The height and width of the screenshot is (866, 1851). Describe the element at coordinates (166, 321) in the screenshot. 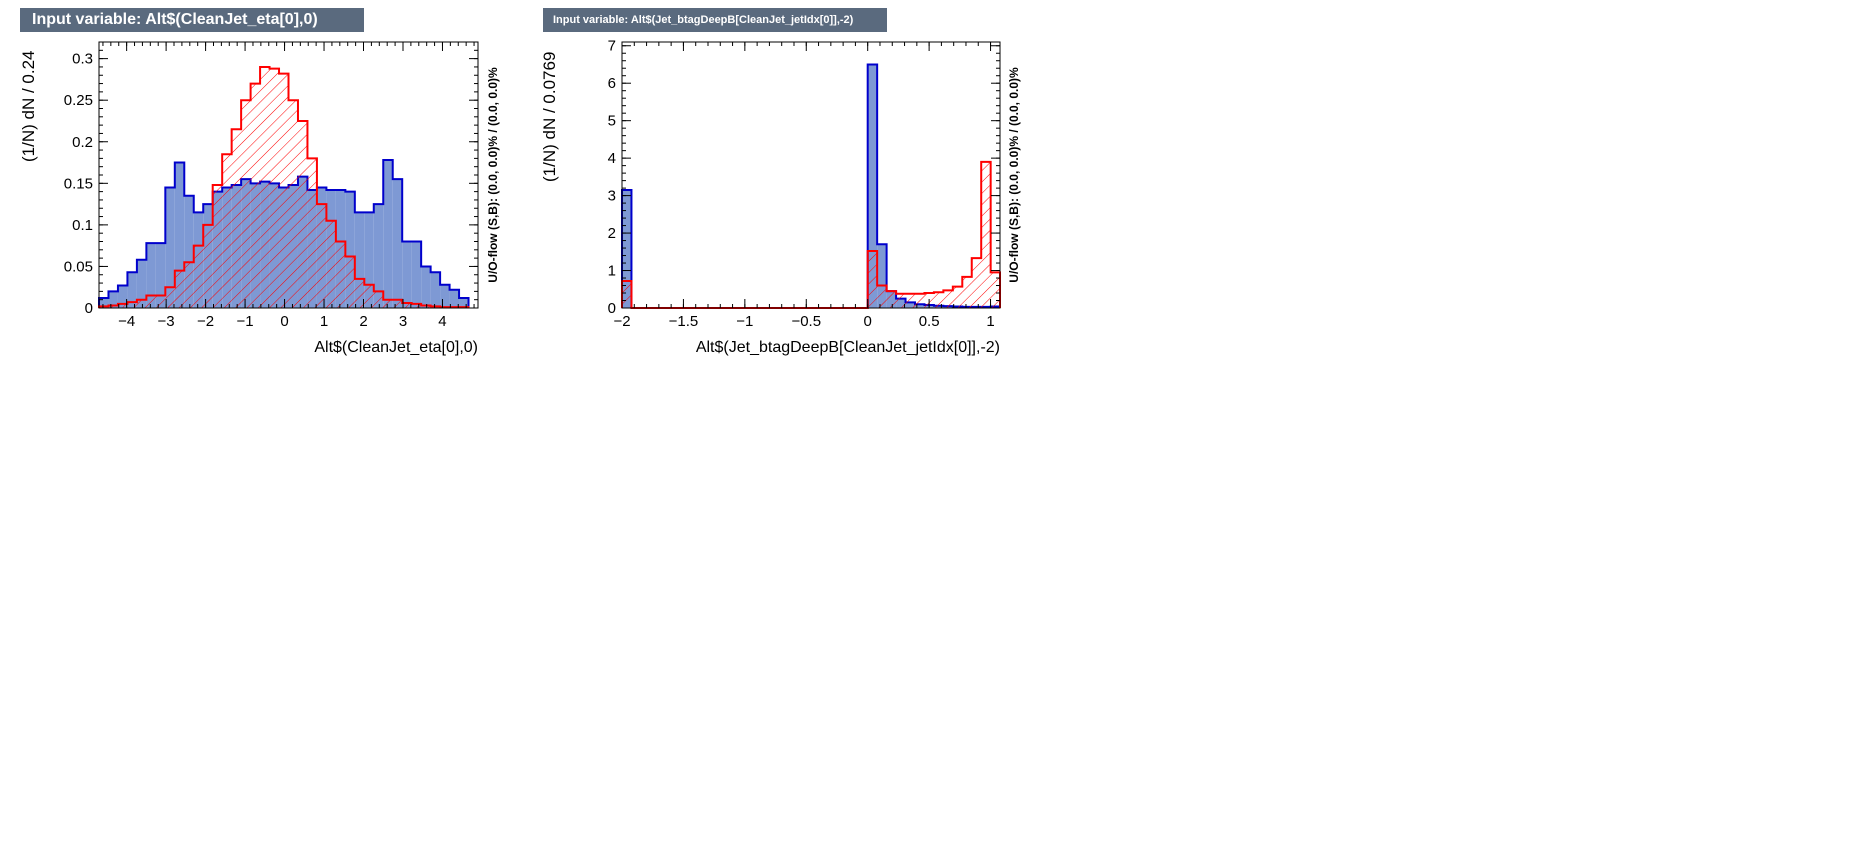

I see `x-tick-label: −3` at that location.